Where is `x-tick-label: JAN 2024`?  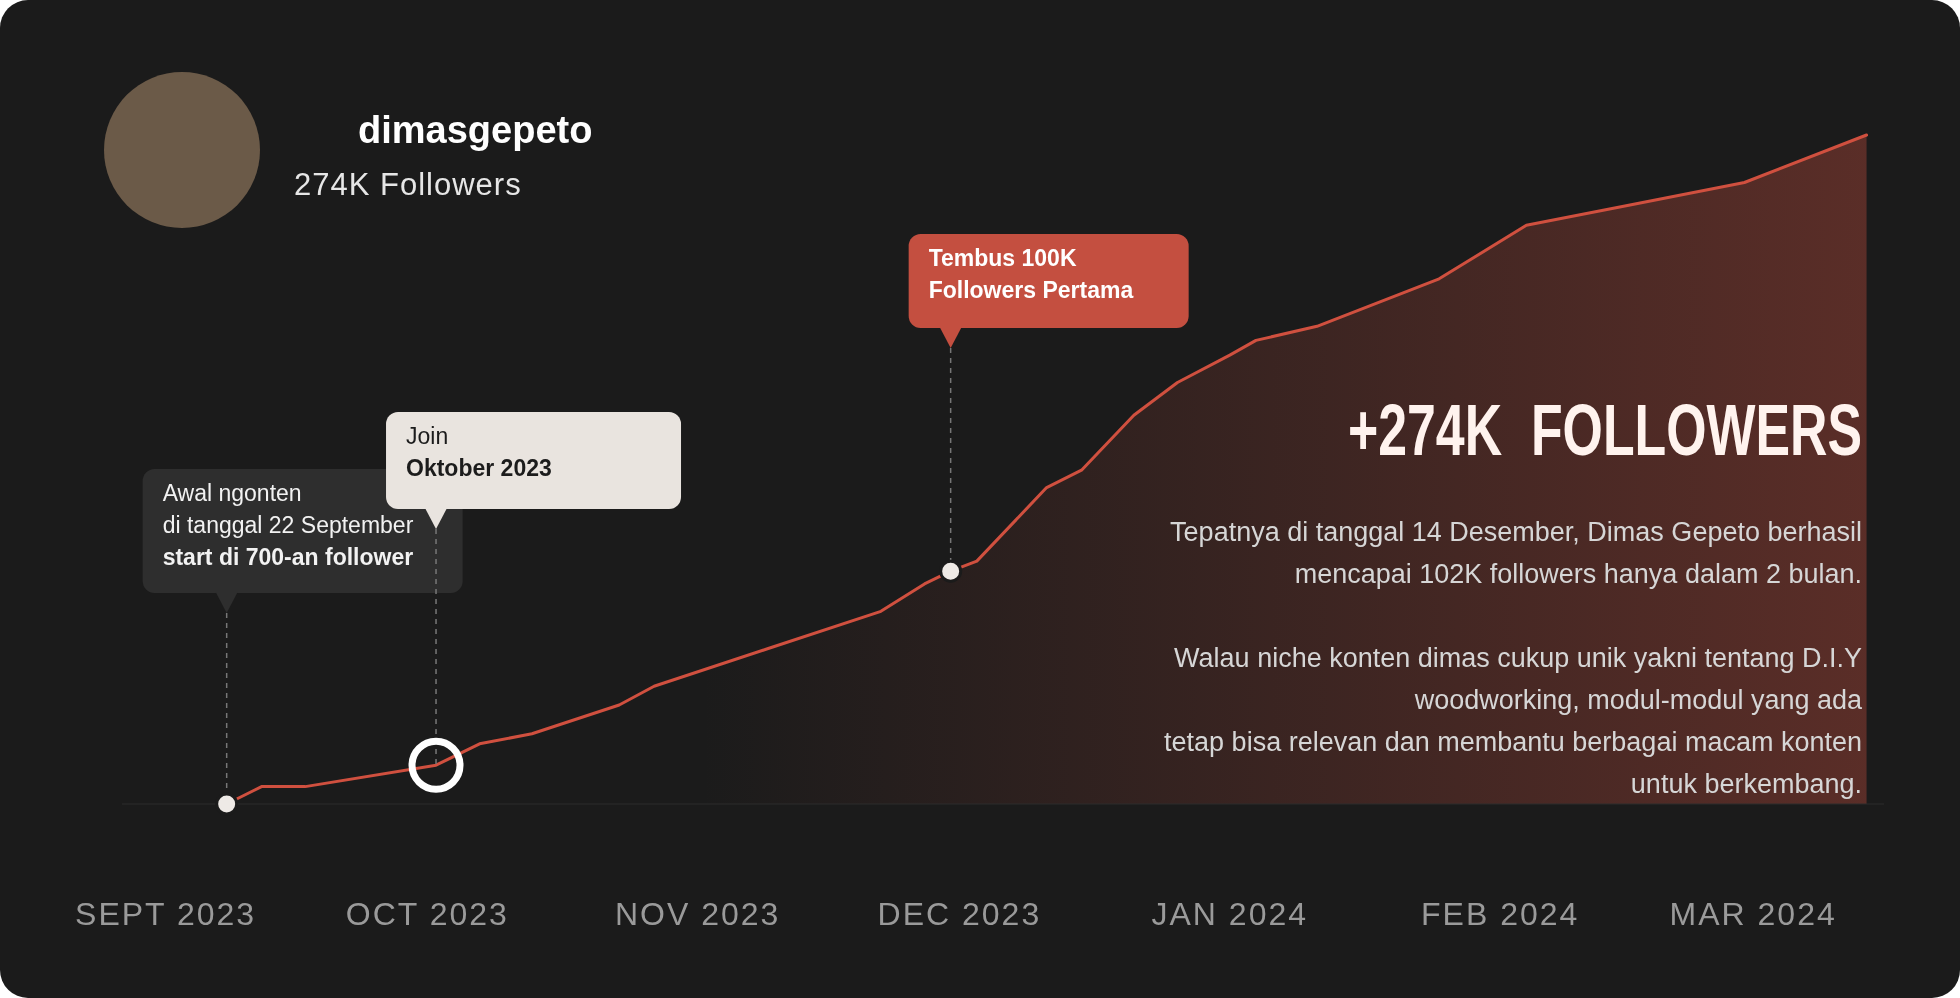
x-tick-label: JAN 2024 is located at coordinates (1230, 914).